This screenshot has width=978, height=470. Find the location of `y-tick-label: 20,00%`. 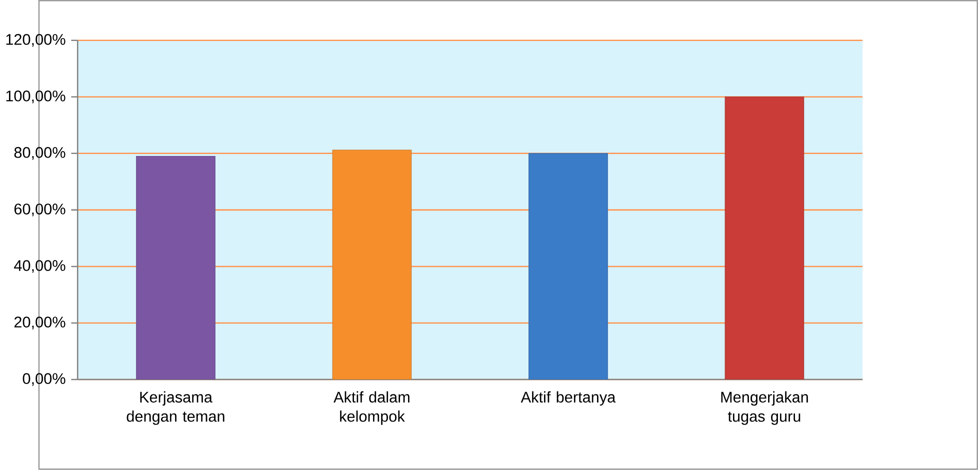

y-tick-label: 20,00% is located at coordinates (40, 323).